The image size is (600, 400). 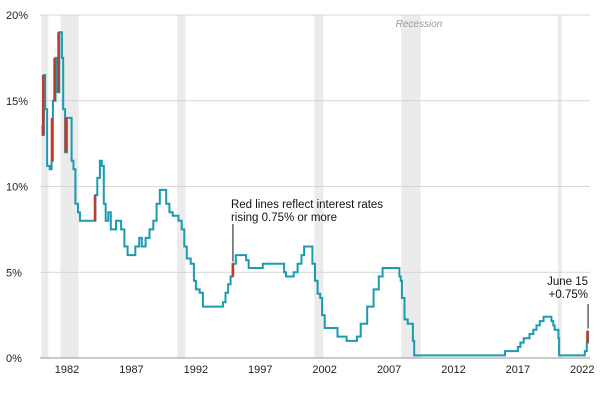 I want to click on x-tick-label: 2022, so click(x=582, y=370).